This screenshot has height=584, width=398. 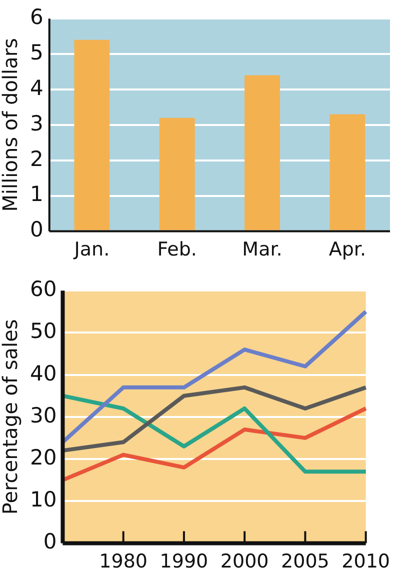 What do you see at coordinates (37, 123) in the screenshot?
I see `y-tick-label: 3` at bounding box center [37, 123].